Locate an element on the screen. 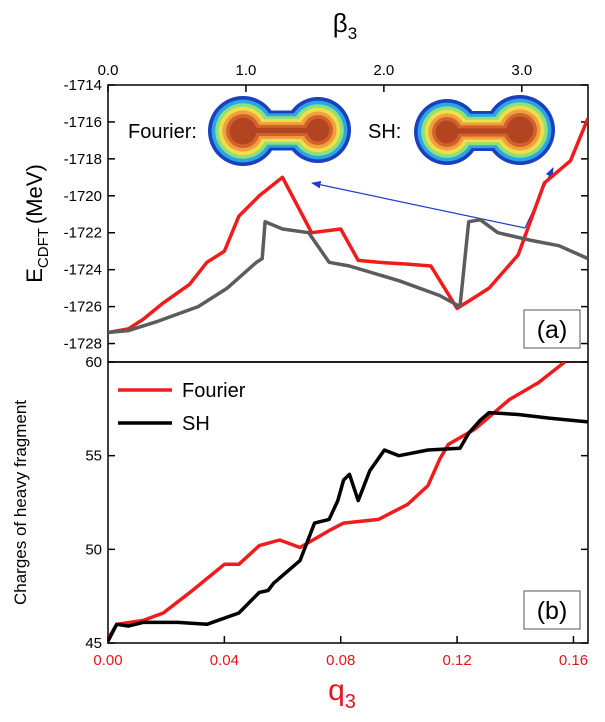 This screenshot has width=605, height=722. panel-label: (b) is located at coordinates (552, 611).